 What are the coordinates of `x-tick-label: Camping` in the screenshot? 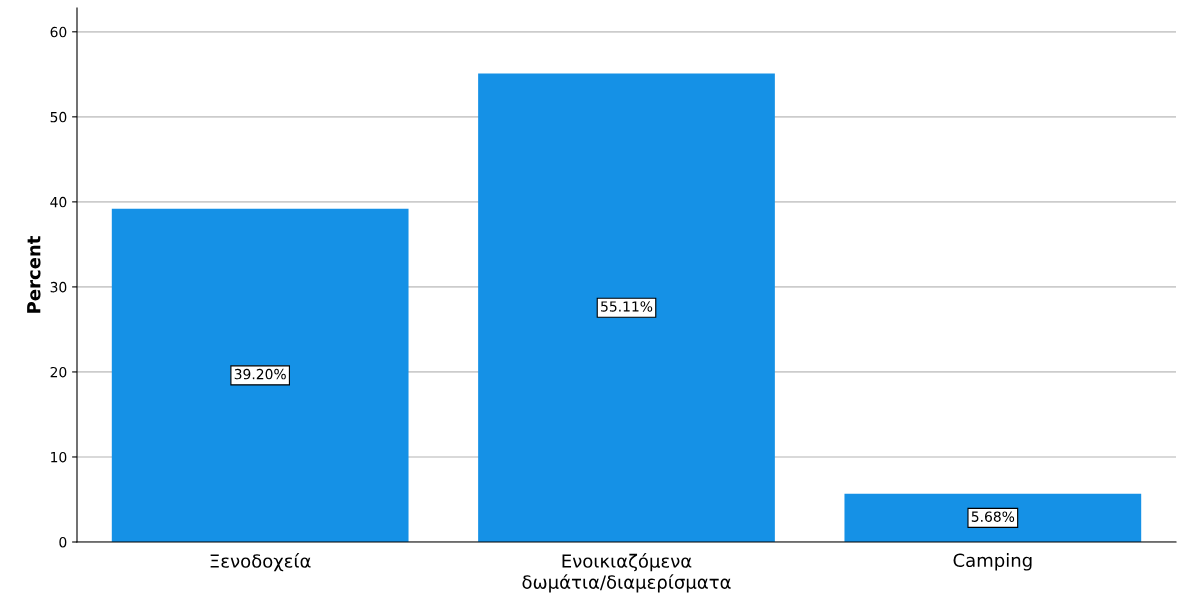 It's located at (992, 562).